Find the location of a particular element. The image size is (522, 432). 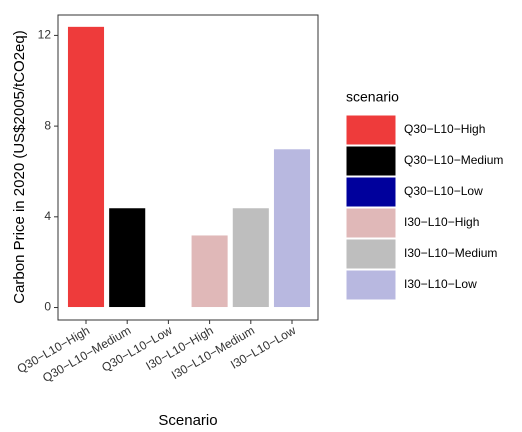

legend-label: I30−L10−Low is located at coordinates (440, 284).